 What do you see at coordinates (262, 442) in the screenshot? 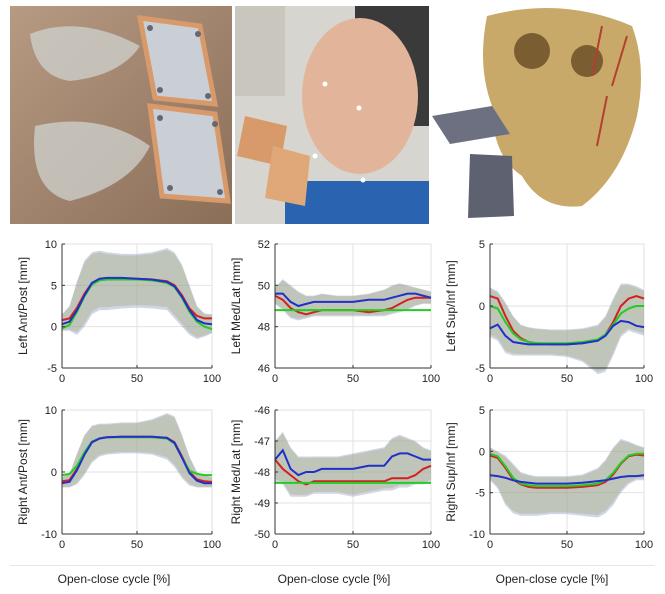
I see `y-tick-label: -47` at bounding box center [262, 442].